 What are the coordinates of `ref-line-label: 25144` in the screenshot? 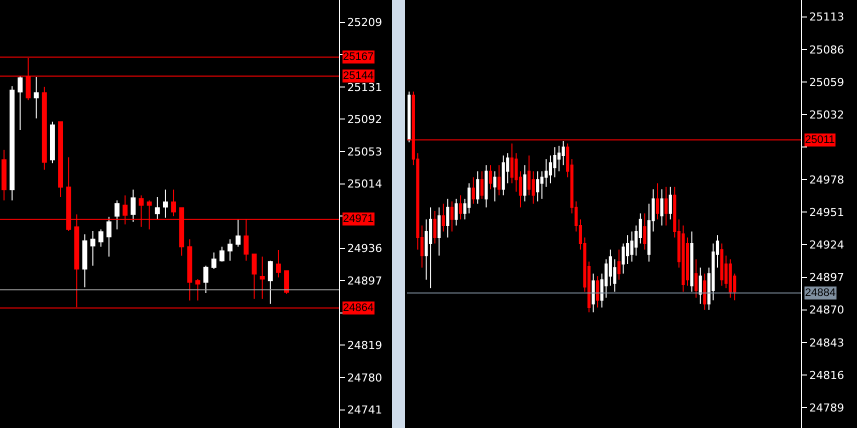 It's located at (358, 76).